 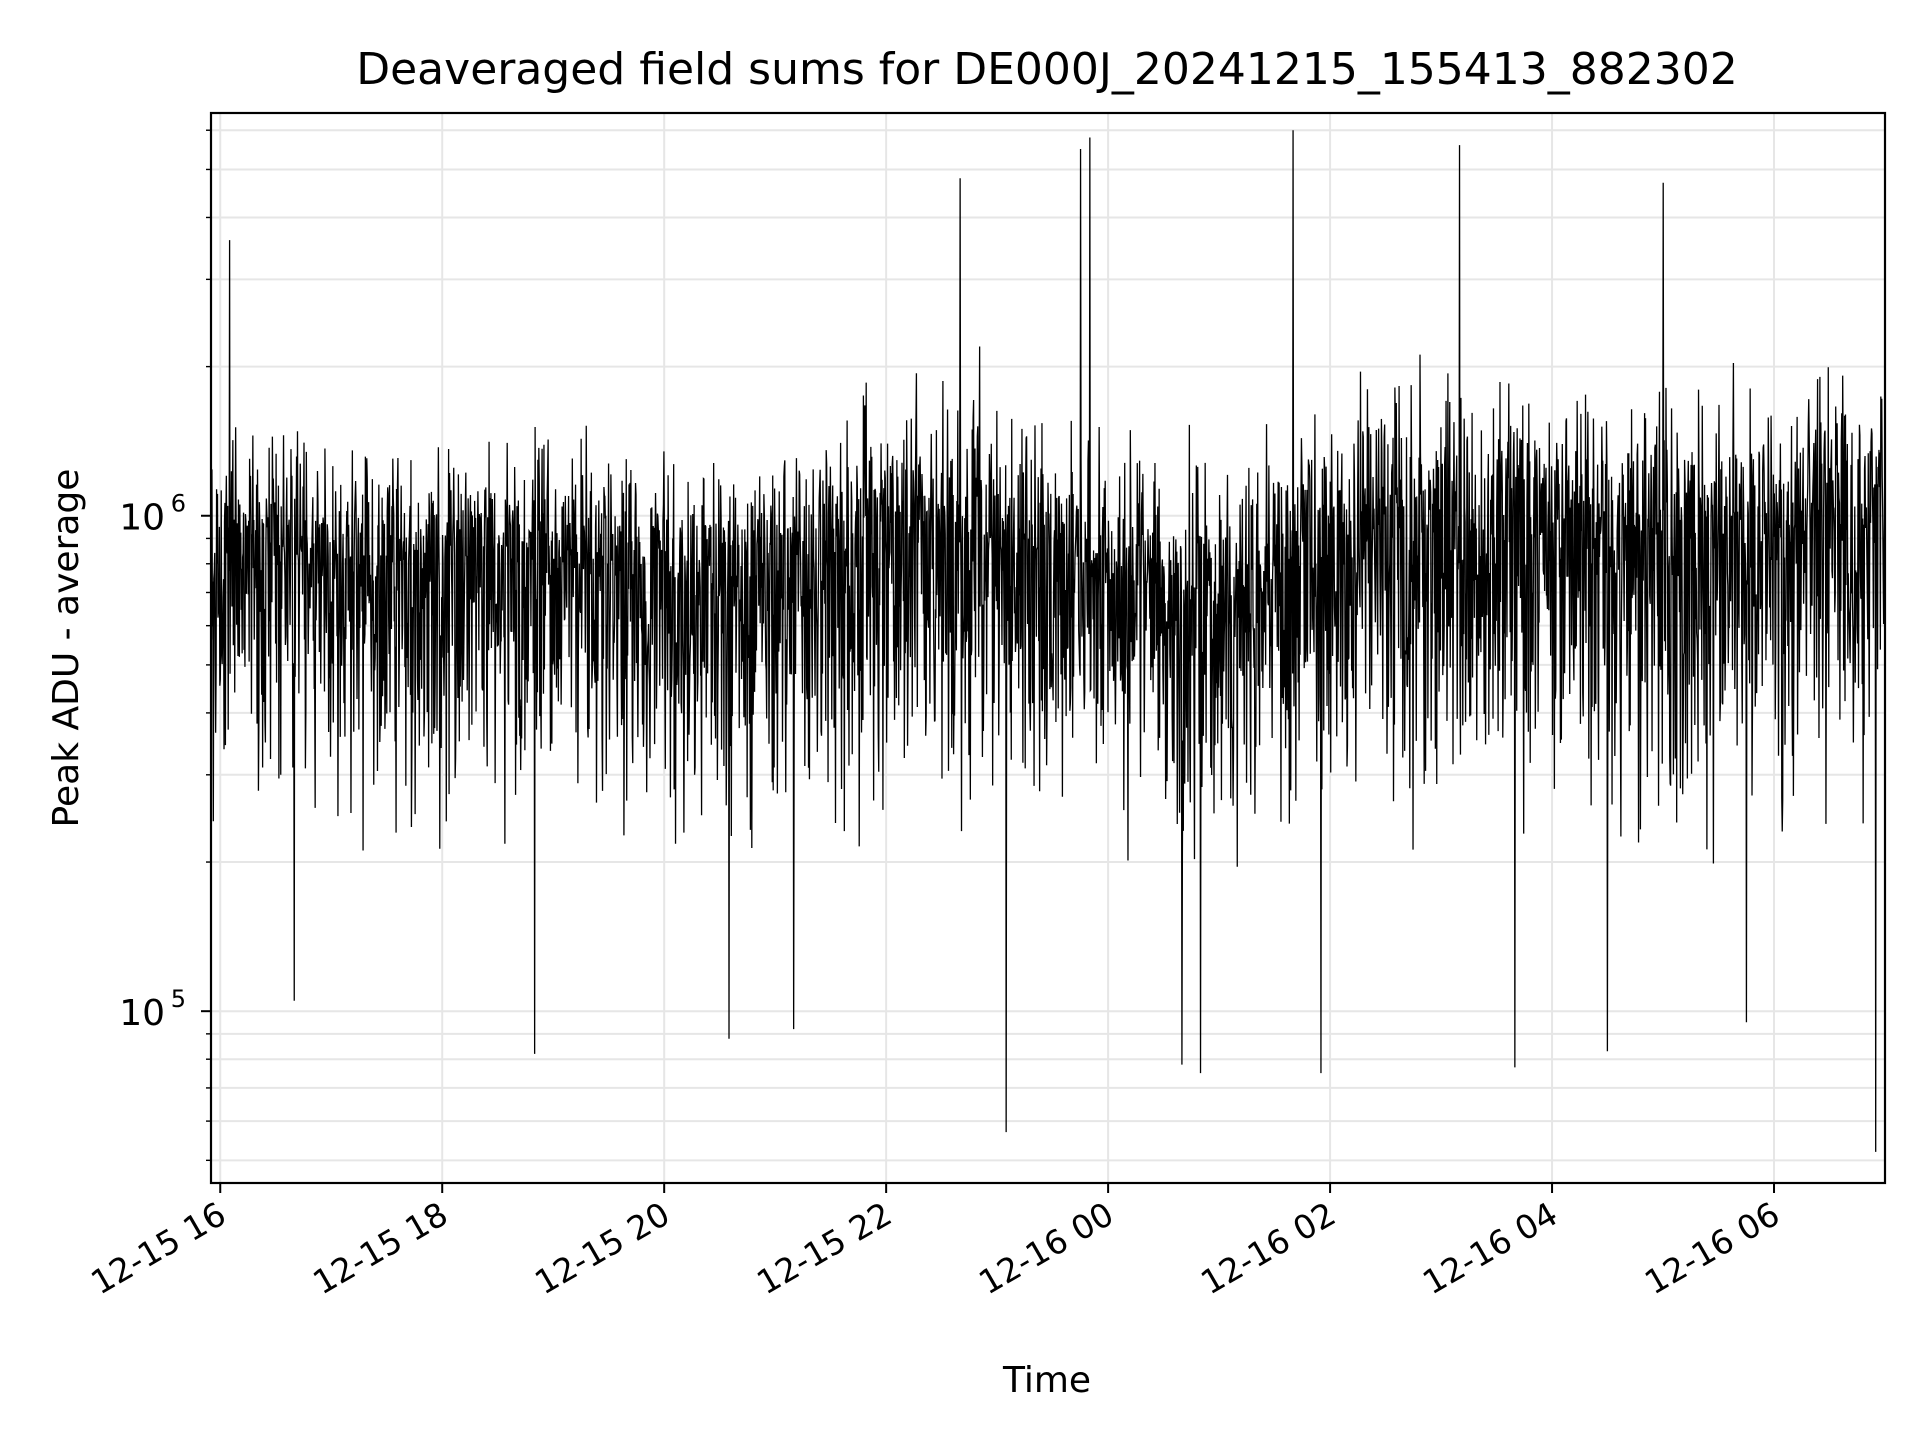 I want to click on y-tick-label: 10 6, so click(x=152, y=514).